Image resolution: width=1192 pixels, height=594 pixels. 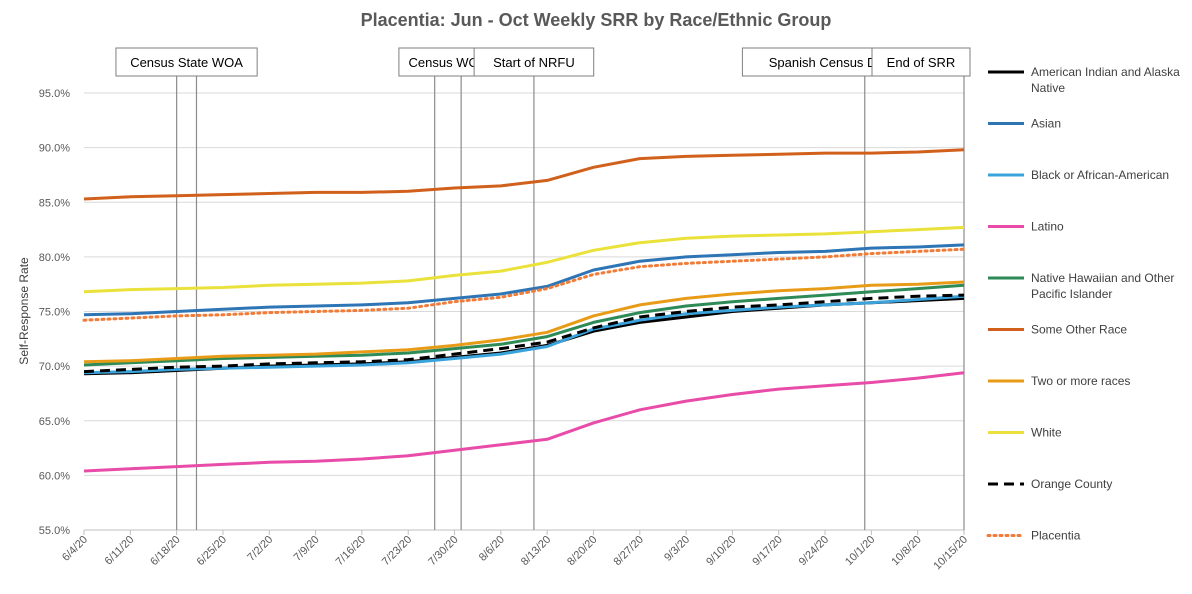 I want to click on x-tick-label: 7/2/20, so click(x=260, y=549).